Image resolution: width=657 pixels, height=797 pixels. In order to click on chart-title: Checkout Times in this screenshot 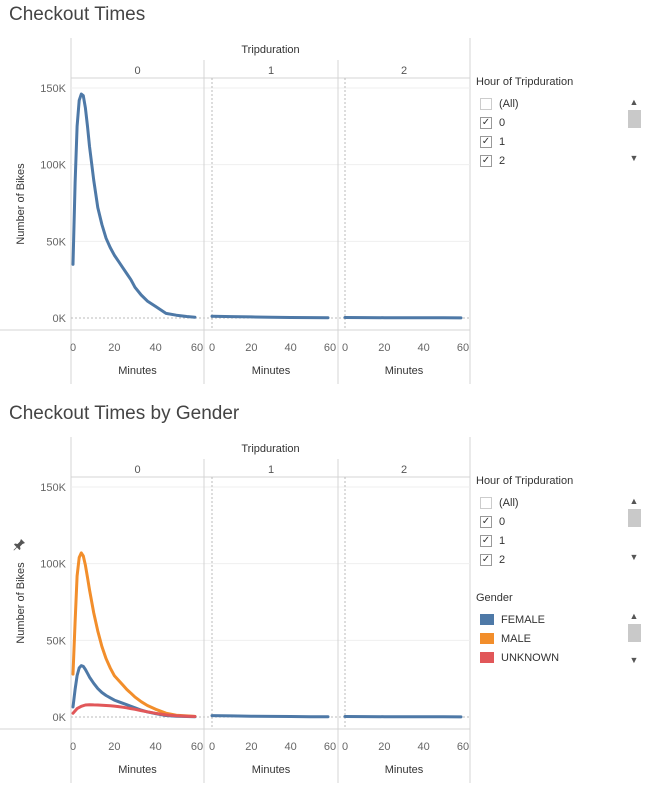, I will do `click(77, 14)`.